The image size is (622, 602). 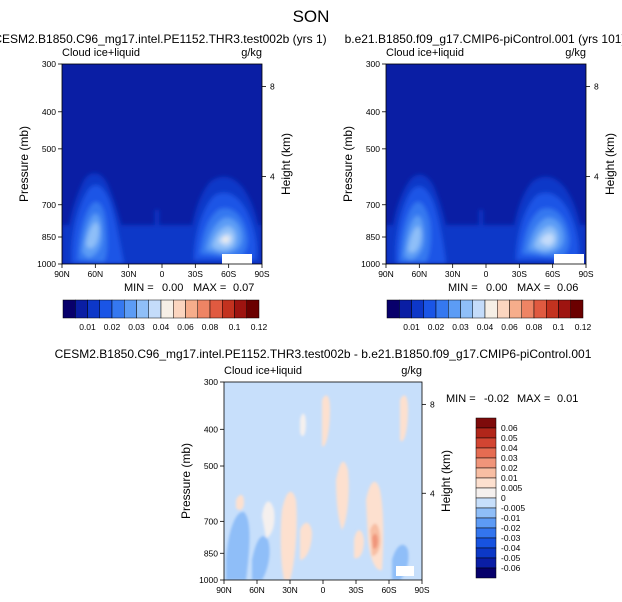 I want to click on colorbar-label: 0.08, so click(x=534, y=327).